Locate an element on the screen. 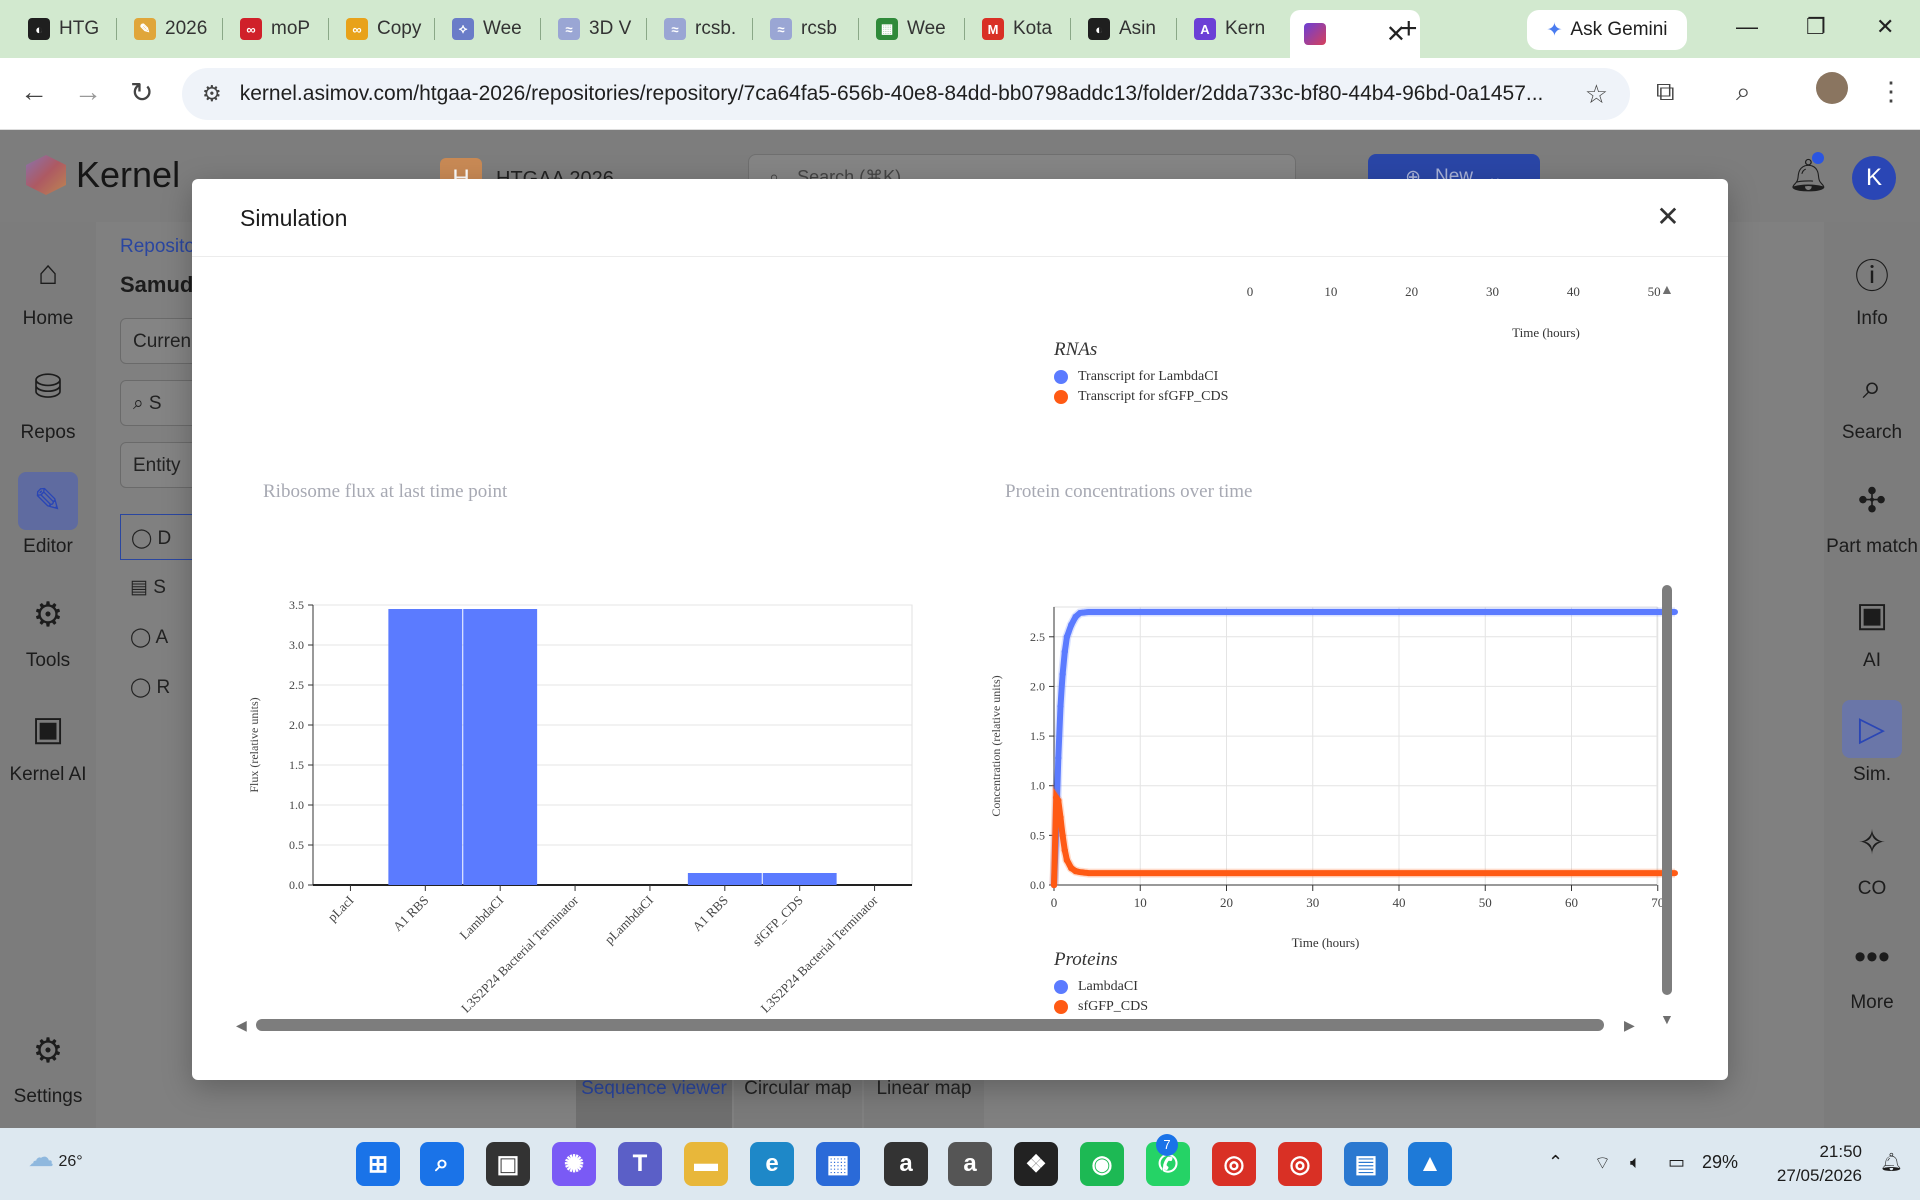 The width and height of the screenshot is (1920, 1200). browser-profile-avatar is located at coordinates (1832, 88).